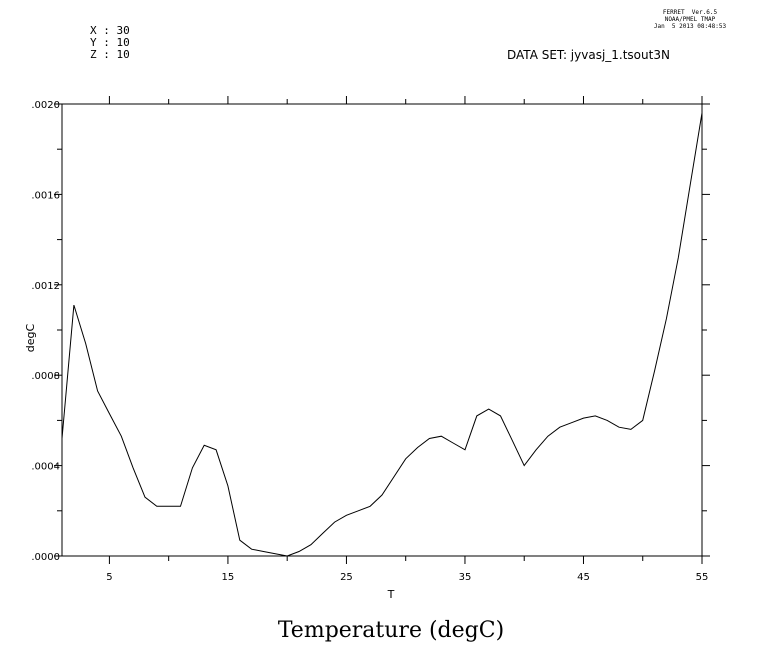 The height and width of the screenshot is (662, 768). What do you see at coordinates (391, 594) in the screenshot?
I see `x-axis-label: T` at bounding box center [391, 594].